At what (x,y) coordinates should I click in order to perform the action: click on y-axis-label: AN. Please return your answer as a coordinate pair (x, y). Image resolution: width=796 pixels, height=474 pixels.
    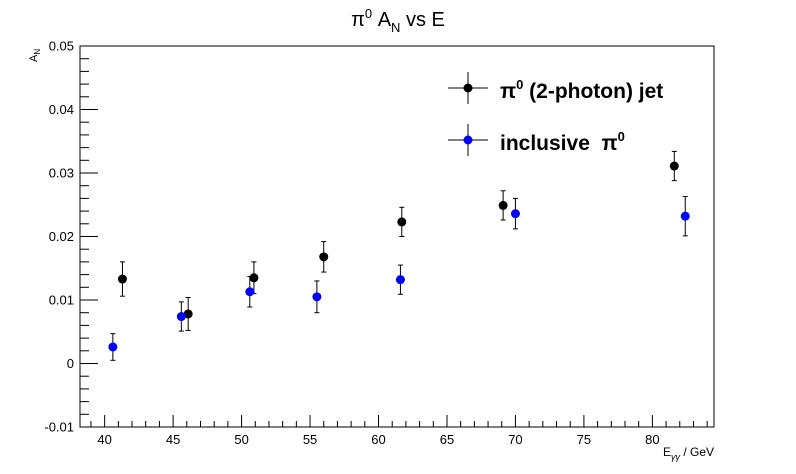
    Looking at the image, I should click on (35, 55).